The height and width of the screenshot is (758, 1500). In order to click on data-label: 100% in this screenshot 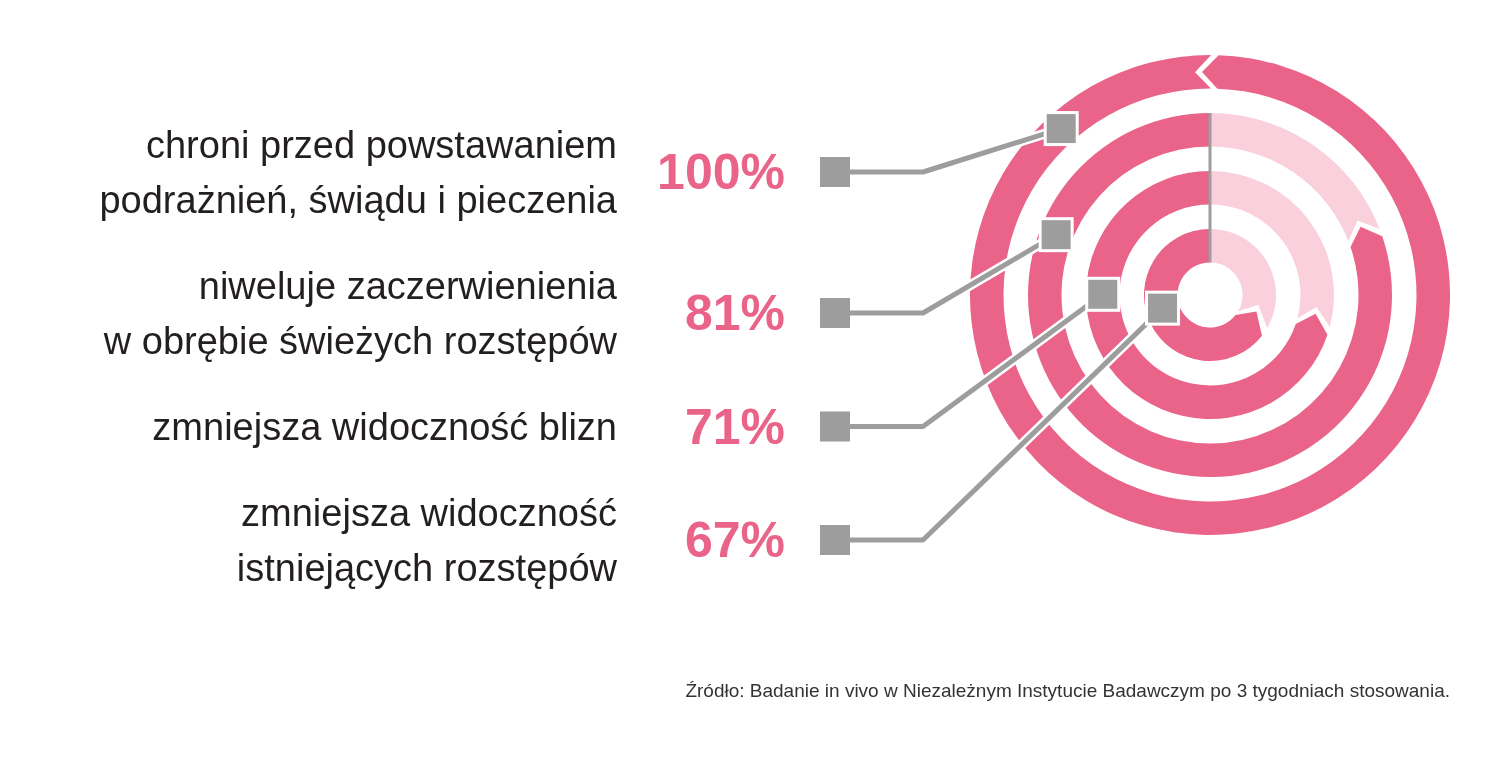, I will do `click(721, 172)`.